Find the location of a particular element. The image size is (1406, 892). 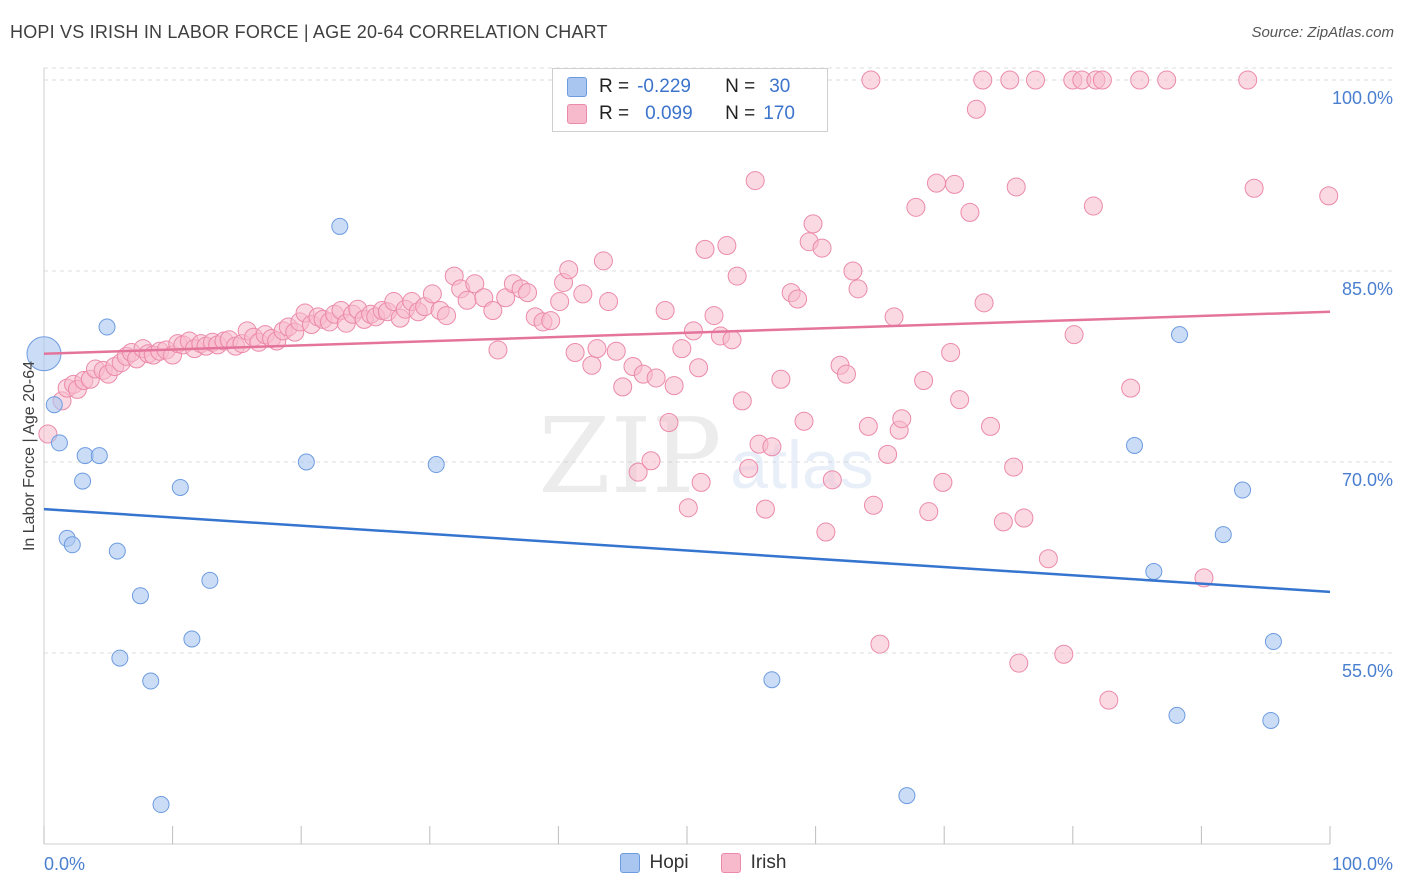

legend-item-irish: Irish is located at coordinates (753, 863).